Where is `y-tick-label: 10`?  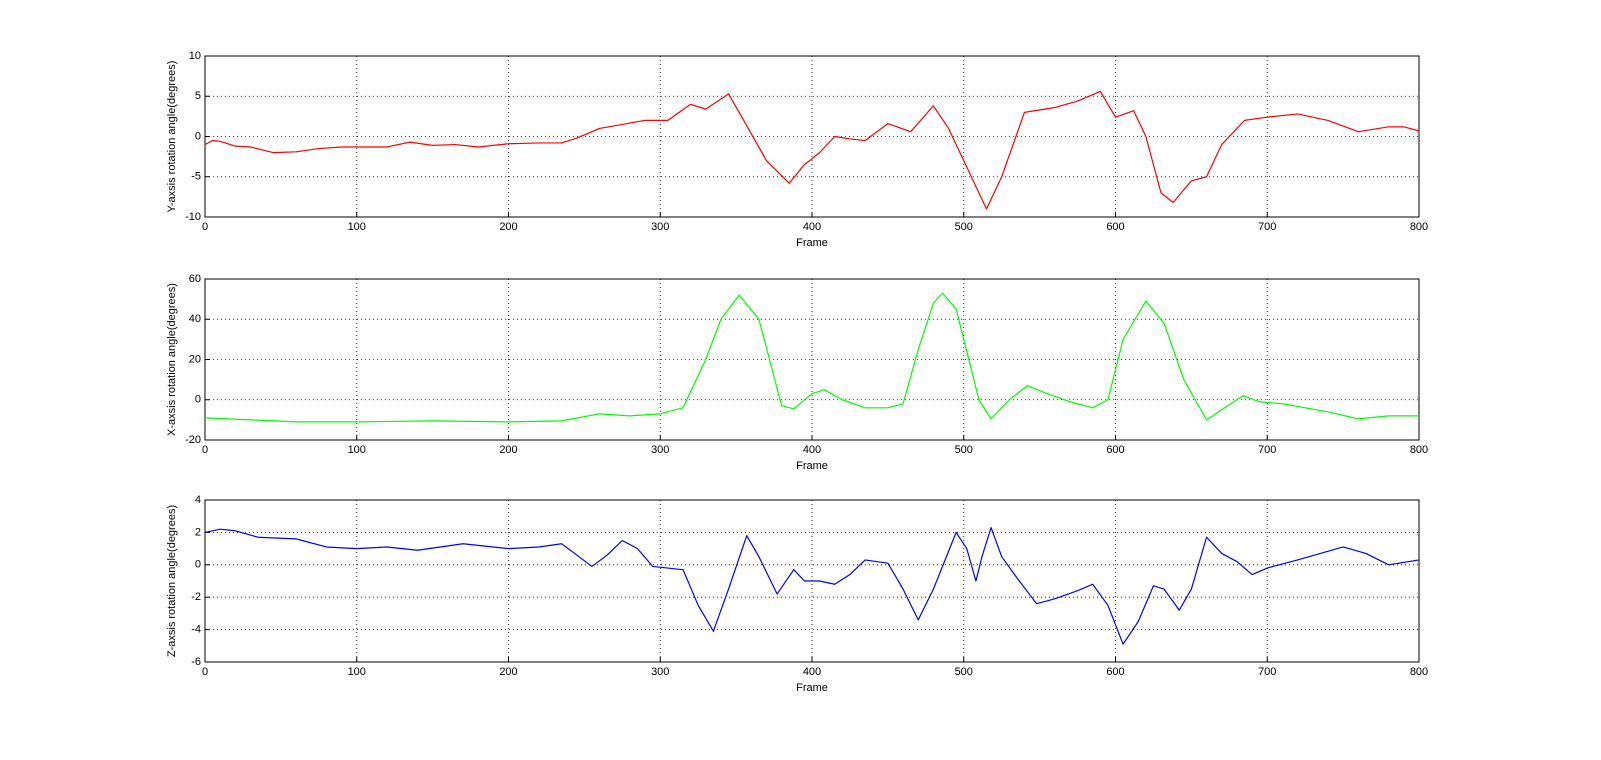
y-tick-label: 10 is located at coordinates (195, 56).